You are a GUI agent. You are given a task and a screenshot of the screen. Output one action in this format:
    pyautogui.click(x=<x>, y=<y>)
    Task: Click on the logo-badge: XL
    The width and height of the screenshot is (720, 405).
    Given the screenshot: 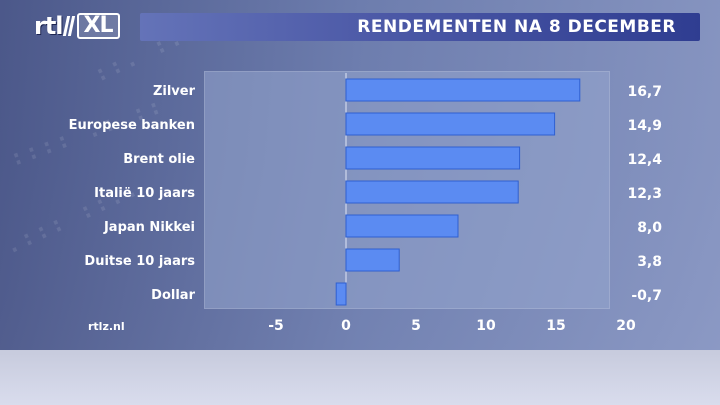 What is the action you would take?
    pyautogui.click(x=98, y=26)
    